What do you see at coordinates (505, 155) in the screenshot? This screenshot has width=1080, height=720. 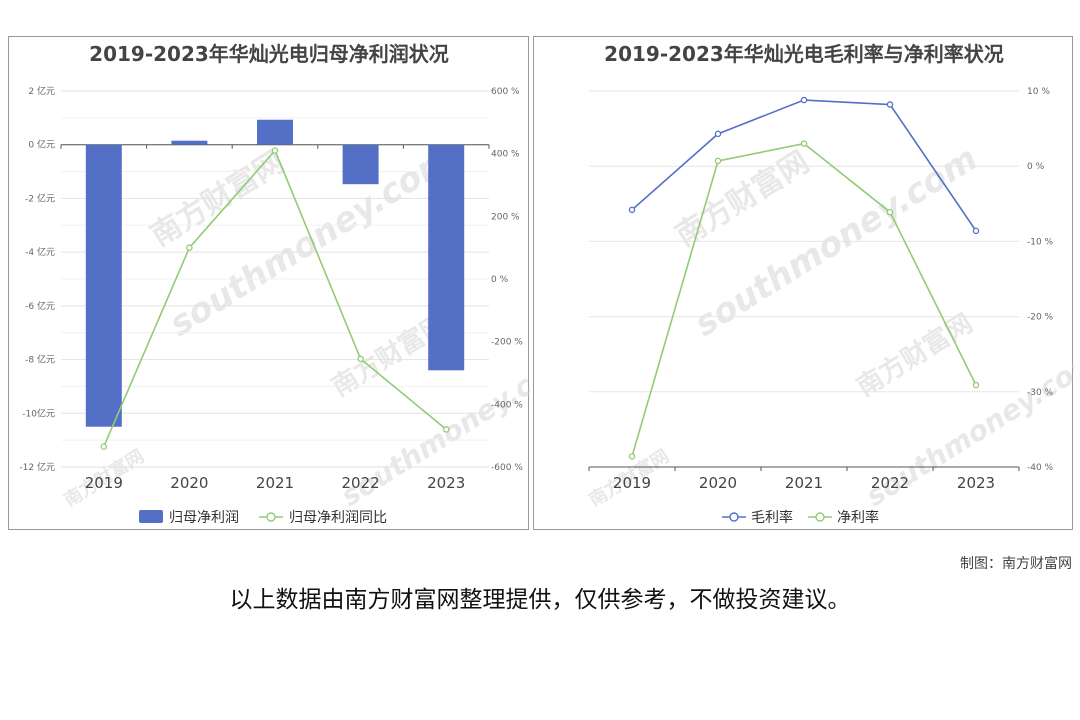 I see `right-axis-tick: 400 %` at bounding box center [505, 155].